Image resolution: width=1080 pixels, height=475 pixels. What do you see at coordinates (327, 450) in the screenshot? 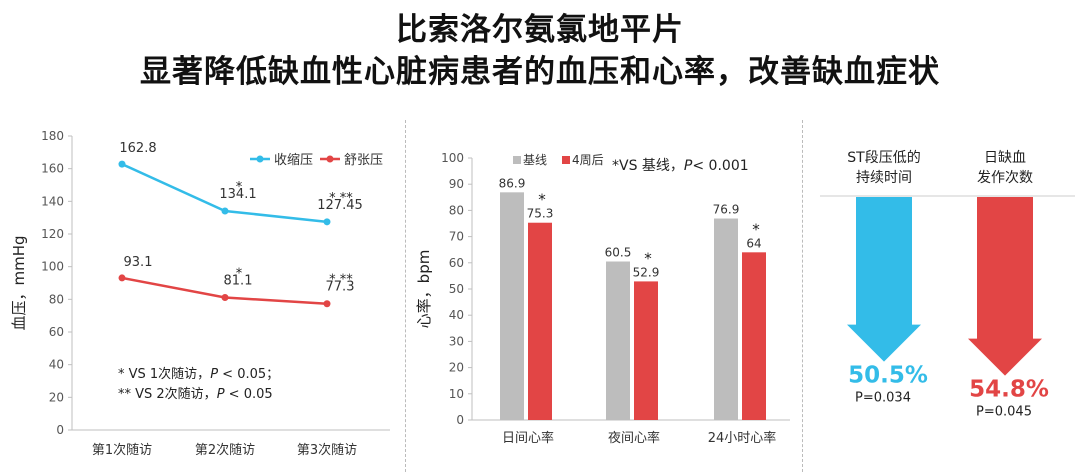
I see `x-tick-label: 第3次随访` at bounding box center [327, 450].